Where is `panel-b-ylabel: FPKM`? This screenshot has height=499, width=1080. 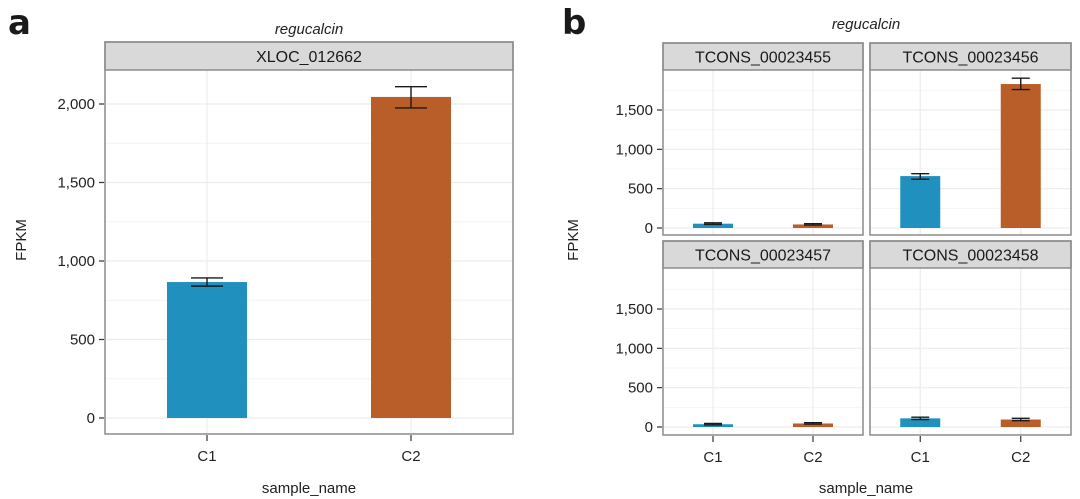 panel-b-ylabel: FPKM is located at coordinates (573, 240).